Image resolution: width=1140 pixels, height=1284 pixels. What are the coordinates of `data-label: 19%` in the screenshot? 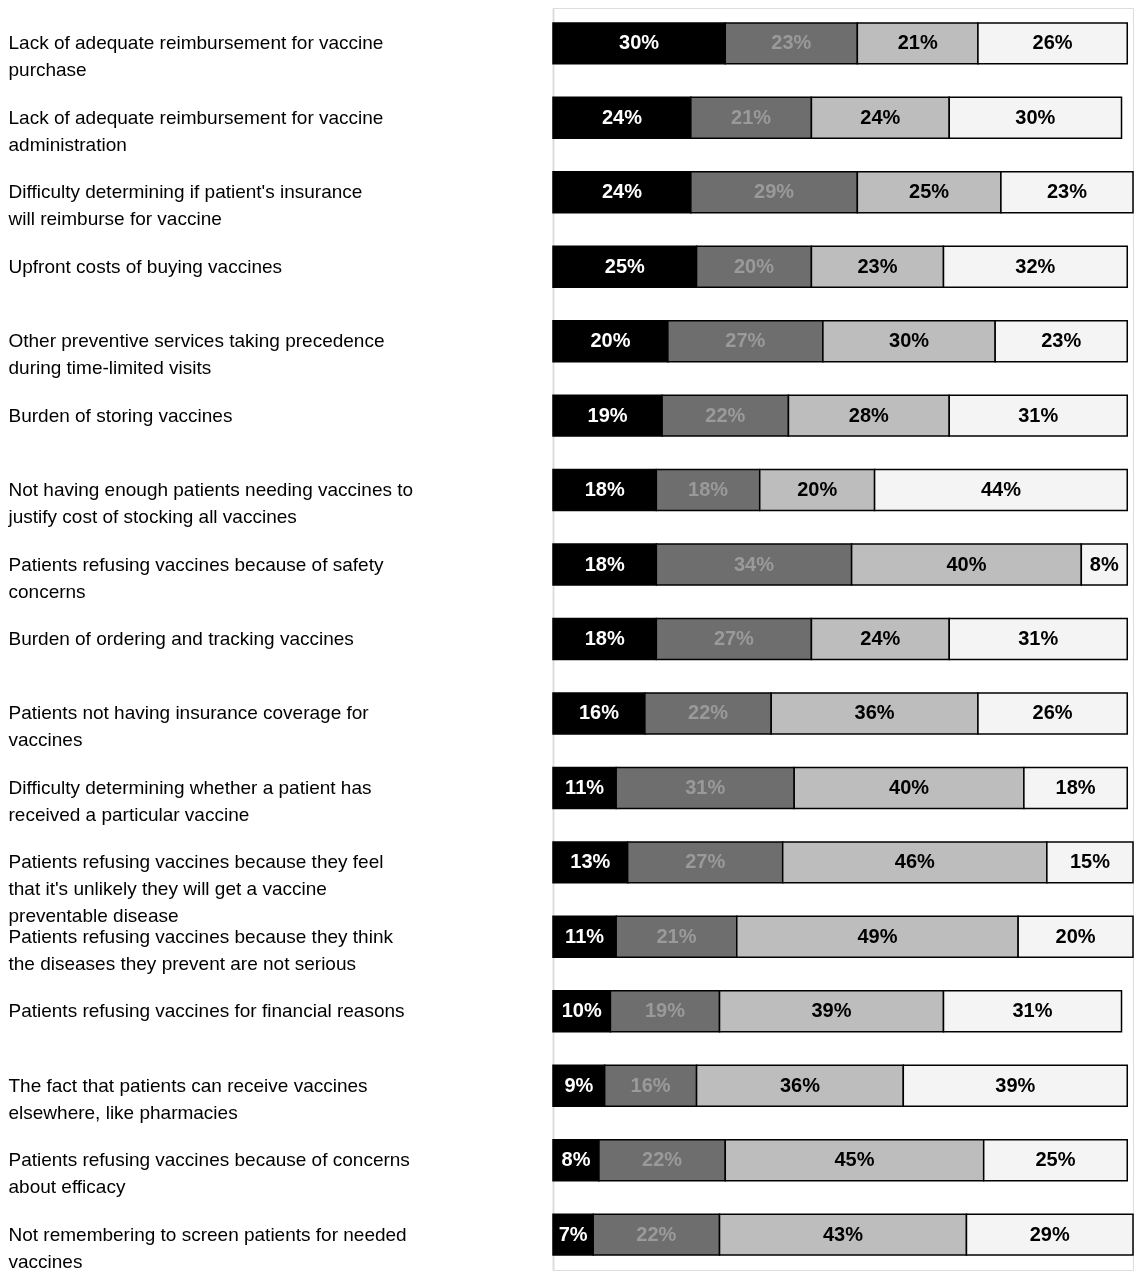 It's located at (607, 414).